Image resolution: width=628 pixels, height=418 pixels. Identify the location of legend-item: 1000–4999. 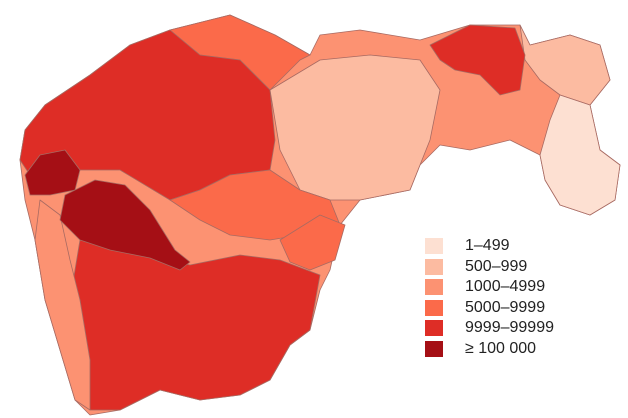
(489, 287).